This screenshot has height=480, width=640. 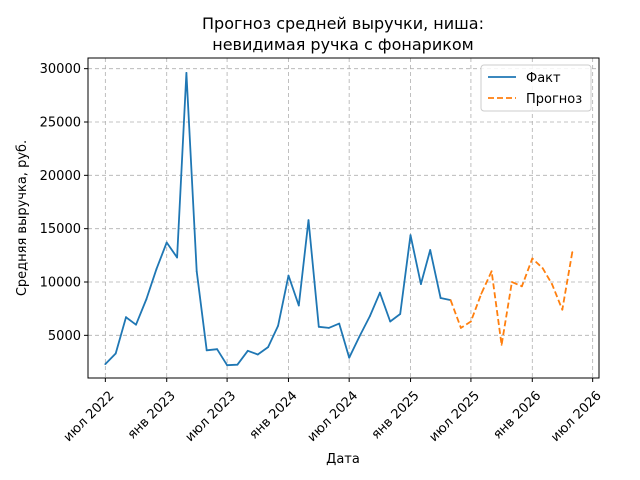 I want to click on x-tick-label: июл 2023, so click(x=211, y=416).